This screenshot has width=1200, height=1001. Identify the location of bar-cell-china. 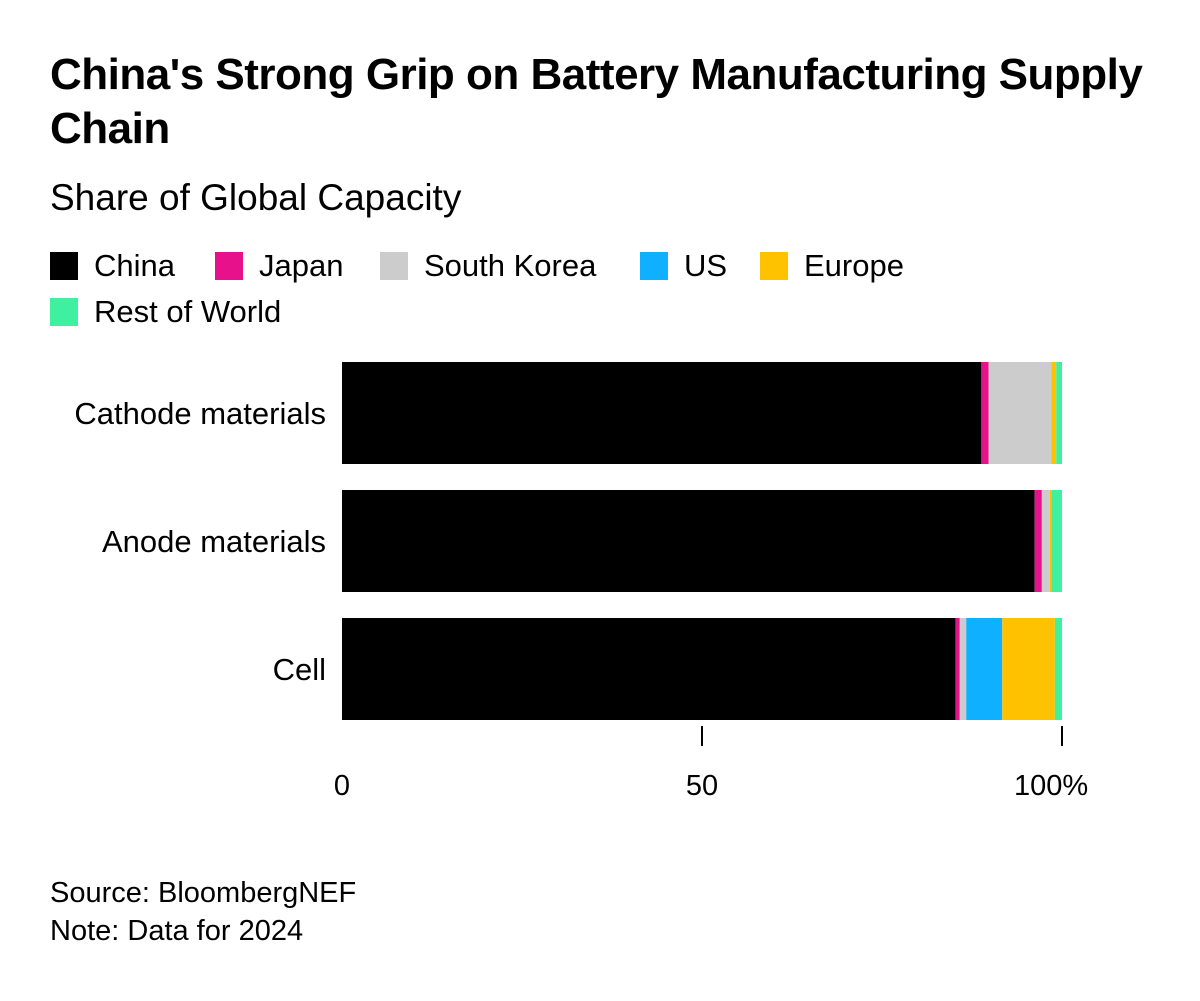
(649, 669).